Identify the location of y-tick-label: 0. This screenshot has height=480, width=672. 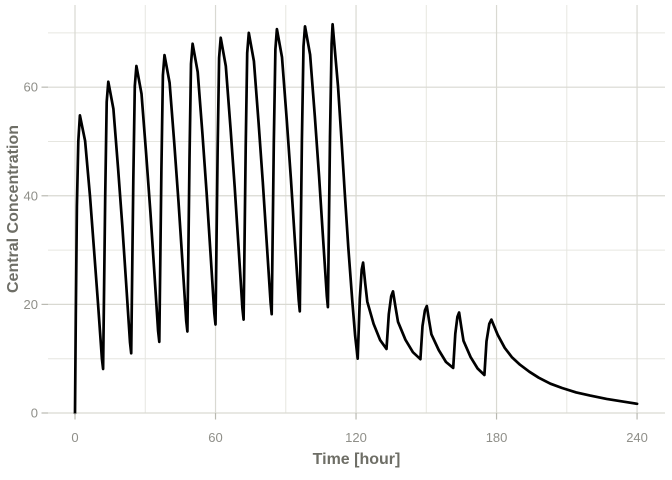
(34, 413).